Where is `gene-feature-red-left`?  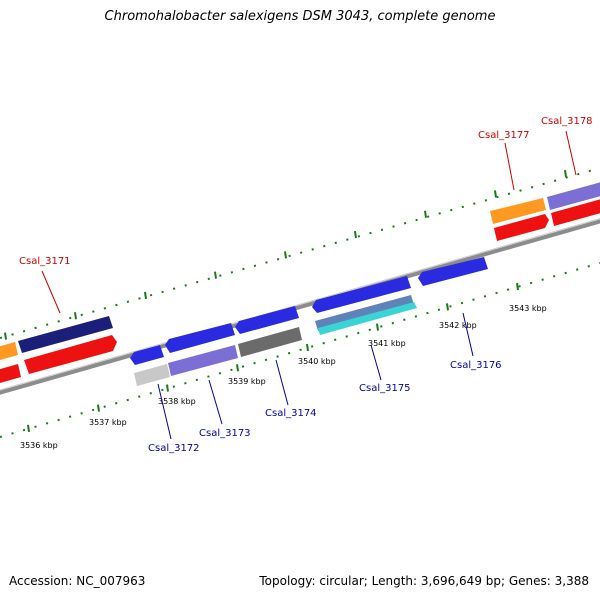
gene-feature-red-left is located at coordinates (10, 373).